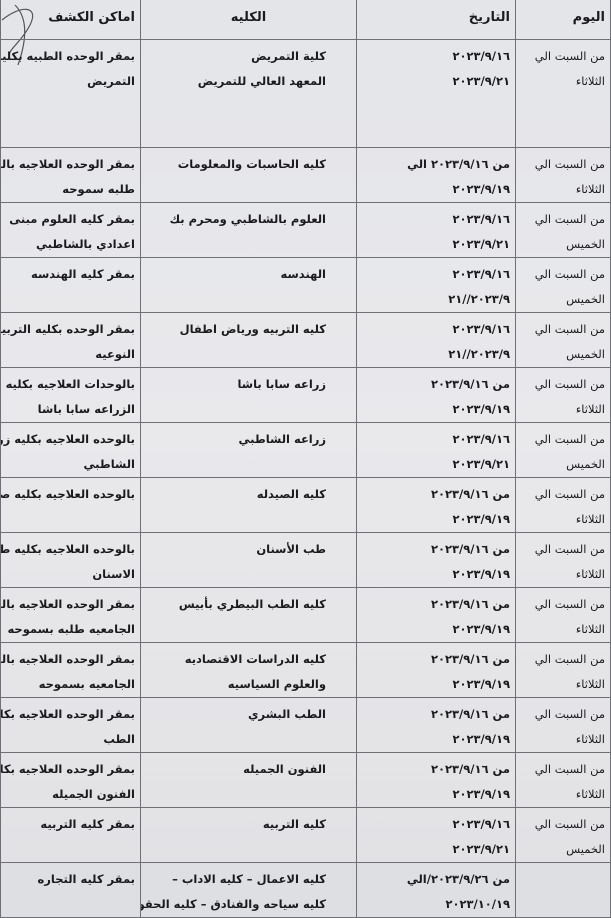  I want to click on place-cell: بمقر كليه الهندسه, so click(70, 285).